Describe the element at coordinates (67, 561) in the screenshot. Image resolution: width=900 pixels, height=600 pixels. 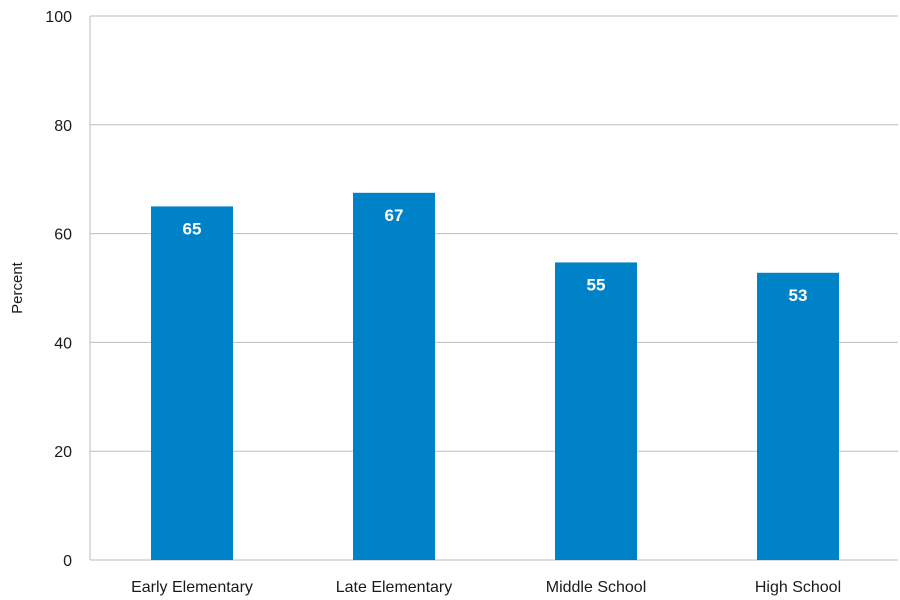
I see `y-tick-label: 0` at that location.